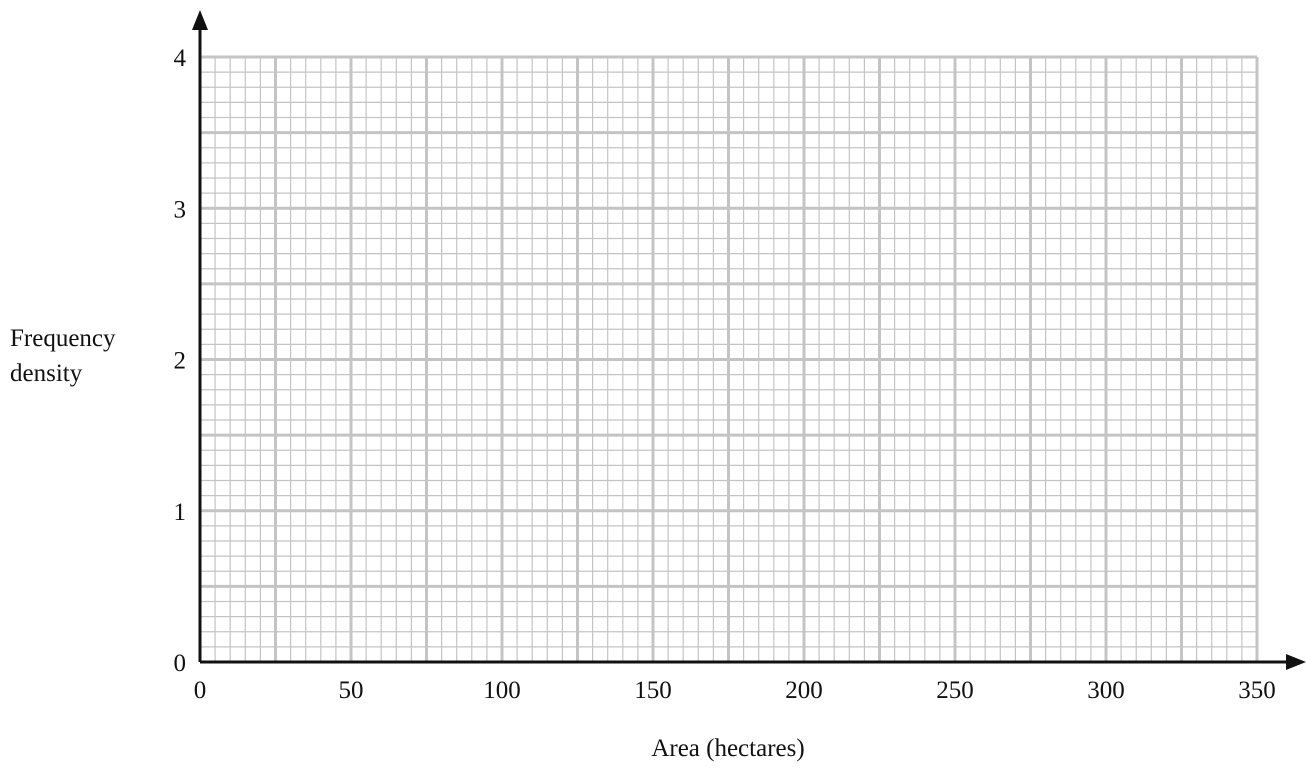  Describe the element at coordinates (180, 663) in the screenshot. I see `y-tick-label: 0` at that location.